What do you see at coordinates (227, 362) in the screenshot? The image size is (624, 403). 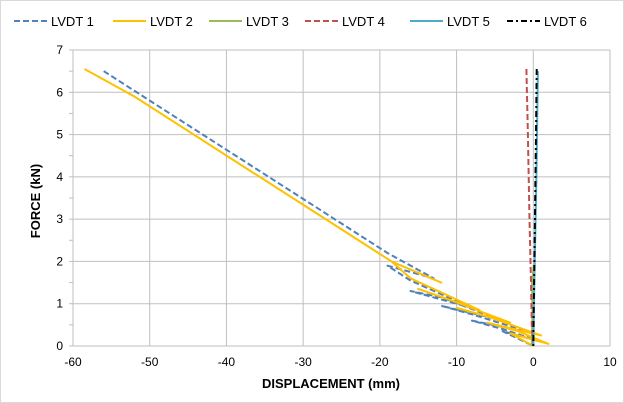 I see `x-tick-label: -40` at bounding box center [227, 362].